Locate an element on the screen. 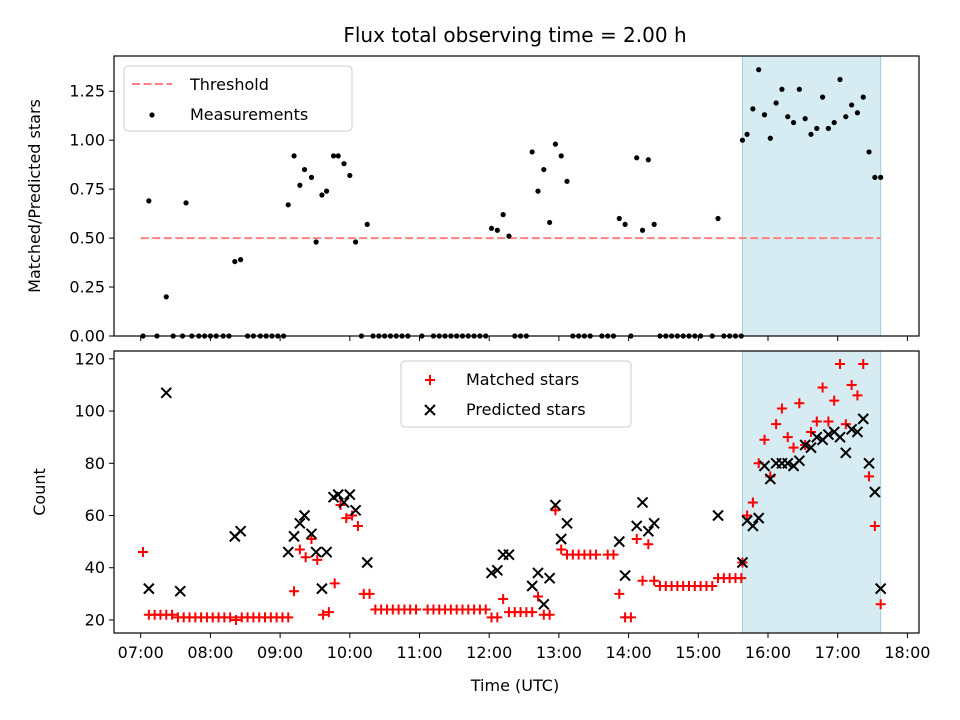  bottom-y-tick-label: 100 is located at coordinates (89, 411).